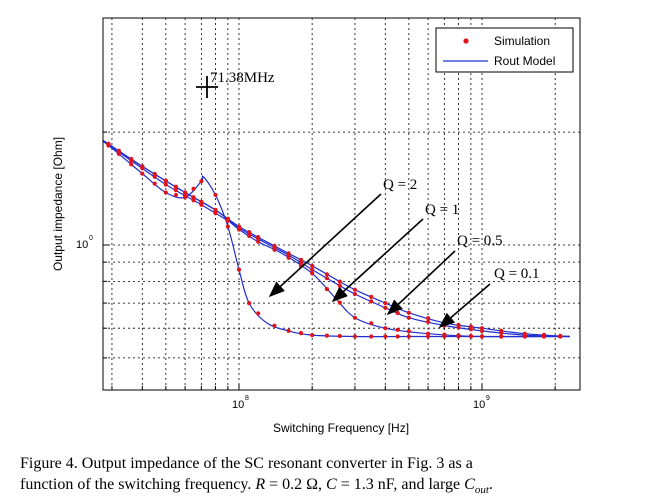 This screenshot has width=657, height=503. I want to click on x-axis-label: Switching Frequency [Hz], so click(341, 428).